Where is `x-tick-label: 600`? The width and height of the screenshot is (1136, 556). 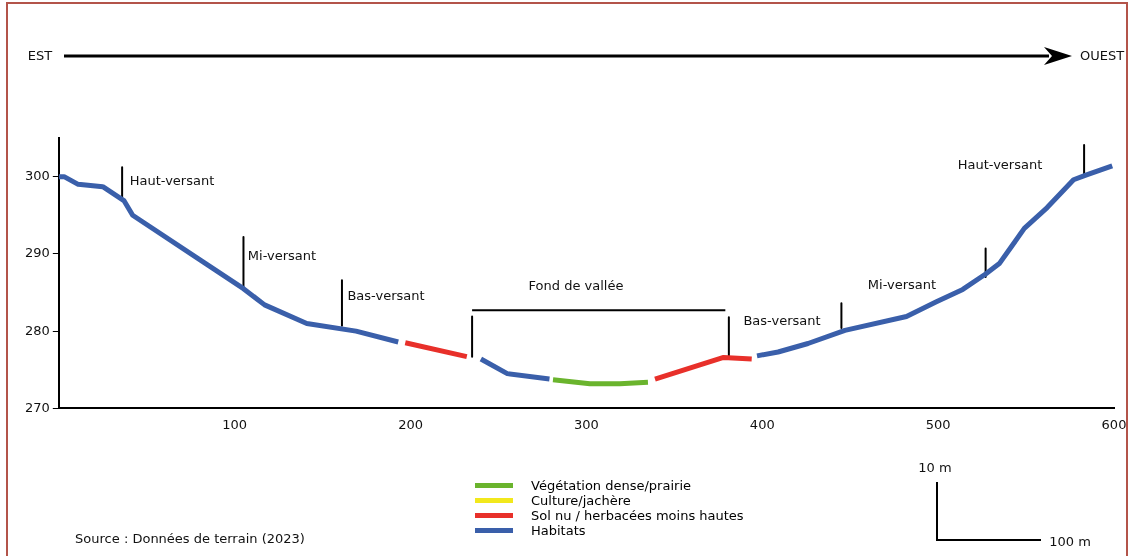 x-tick-label: 600 is located at coordinates (1114, 424).